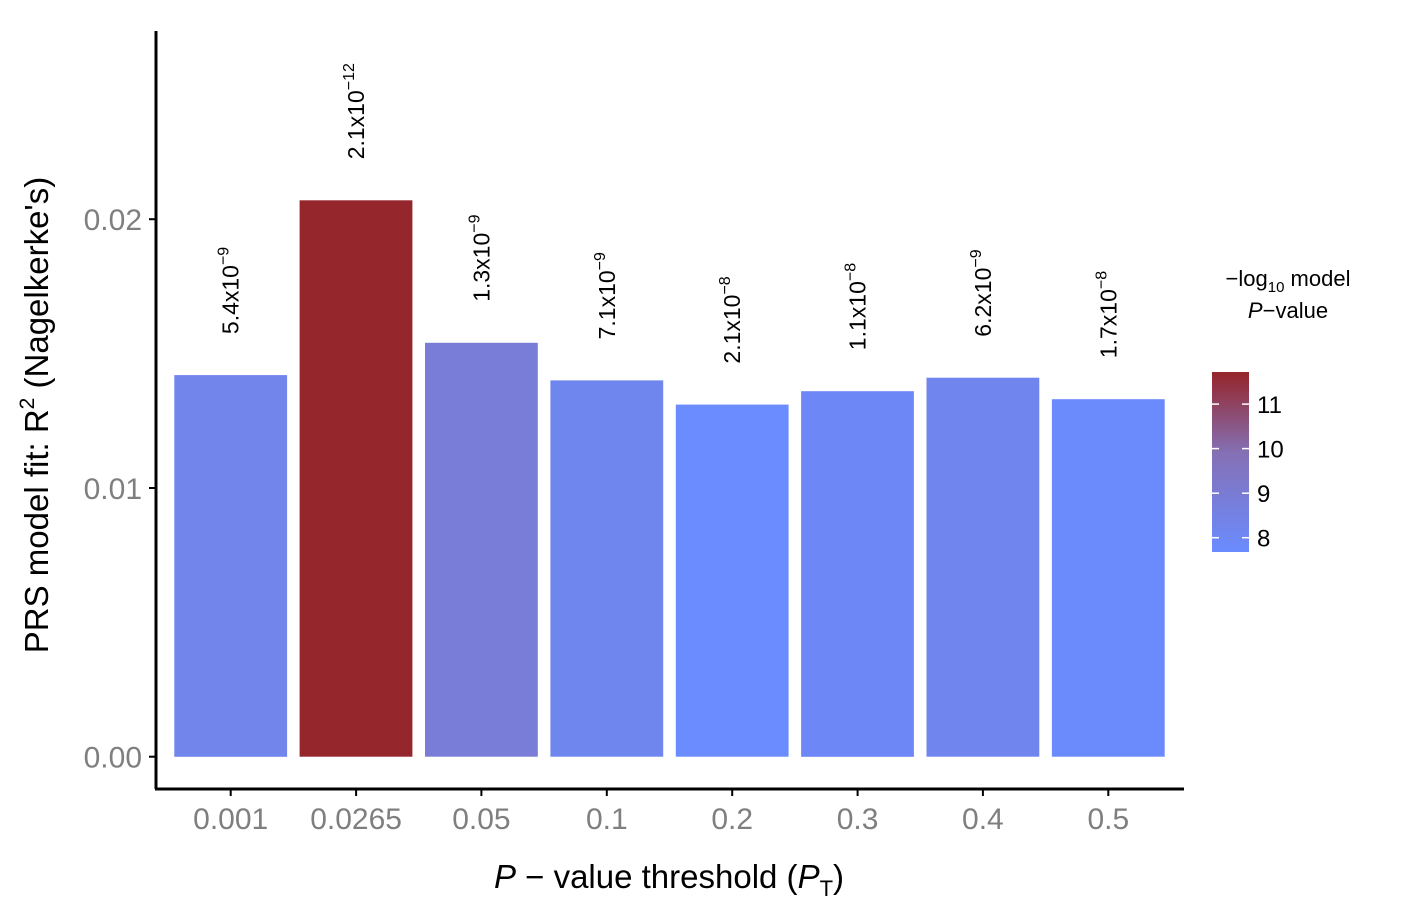  Describe the element at coordinates (481, 267) in the screenshot. I see `bar-pvalue-mantissa: 1.3x10` at that location.